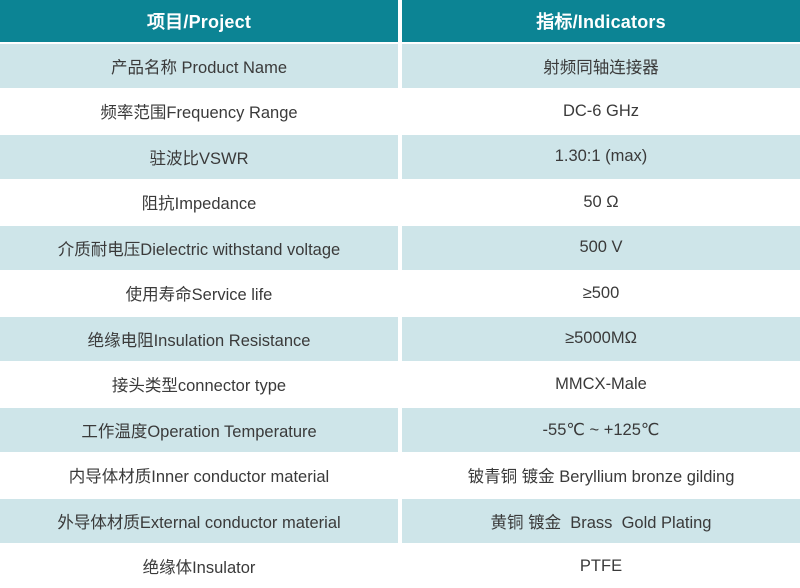 This screenshot has width=800, height=588. What do you see at coordinates (400, 202) in the screenshot?
I see `table-row-impedance: 阻抗Impedance 50 Ω` at bounding box center [400, 202].